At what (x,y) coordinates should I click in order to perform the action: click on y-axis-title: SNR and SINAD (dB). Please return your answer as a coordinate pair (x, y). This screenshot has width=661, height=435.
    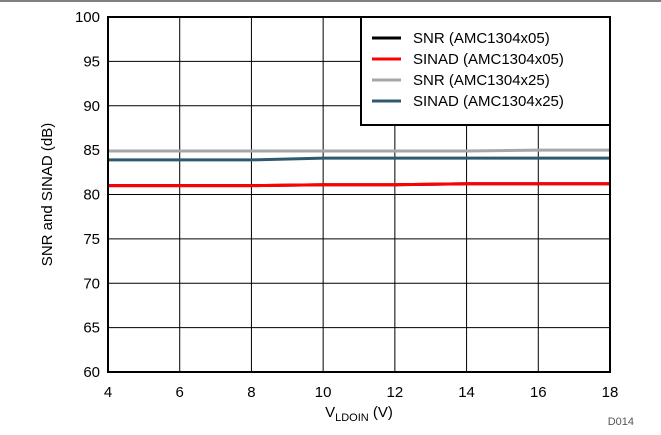
    Looking at the image, I should click on (47, 194).